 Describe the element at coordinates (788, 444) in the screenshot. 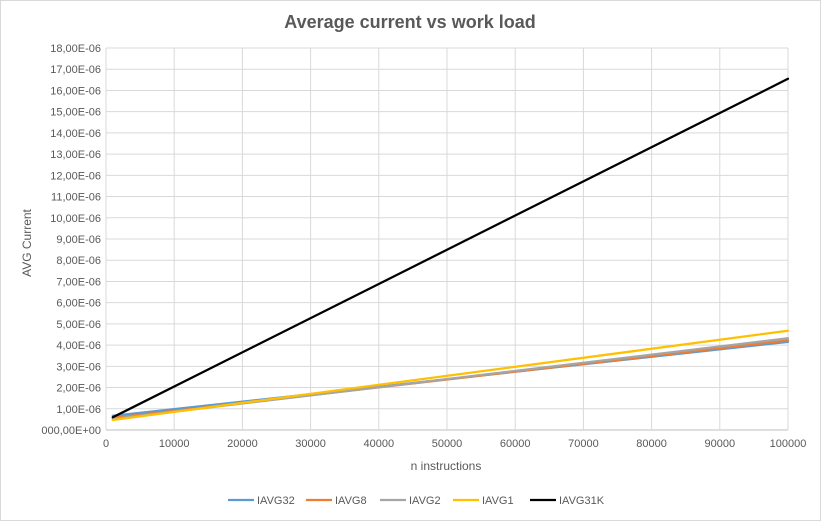

I see `x-tick-label: 100000` at that location.